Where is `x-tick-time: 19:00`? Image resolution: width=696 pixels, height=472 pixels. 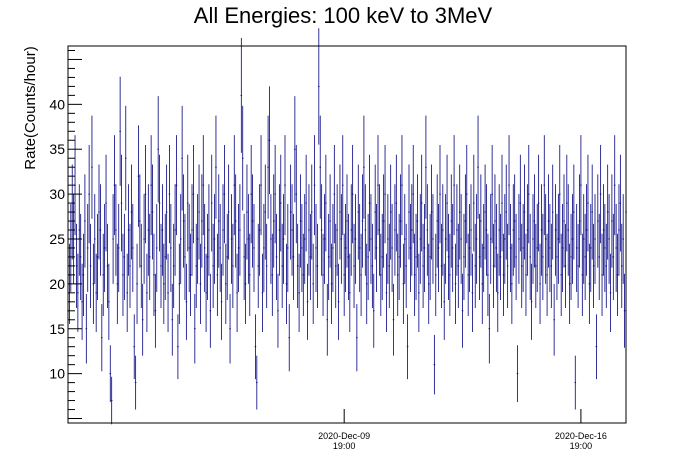 x-tick-time: 19:00 is located at coordinates (581, 446).